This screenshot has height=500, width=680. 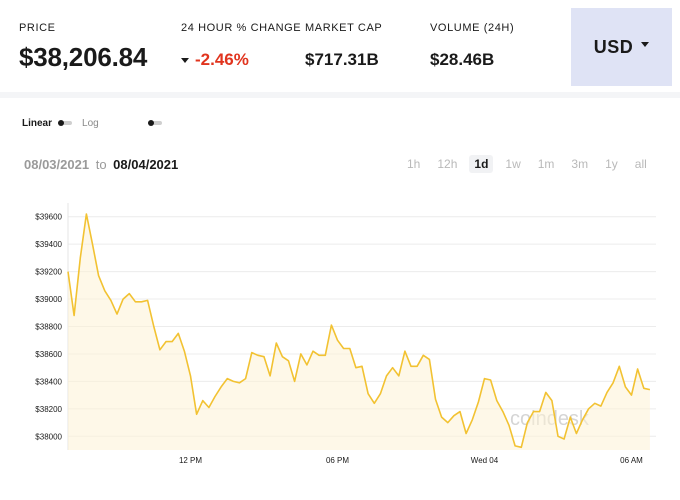 I want to click on x-tick-label: 06 PM, so click(x=337, y=460).